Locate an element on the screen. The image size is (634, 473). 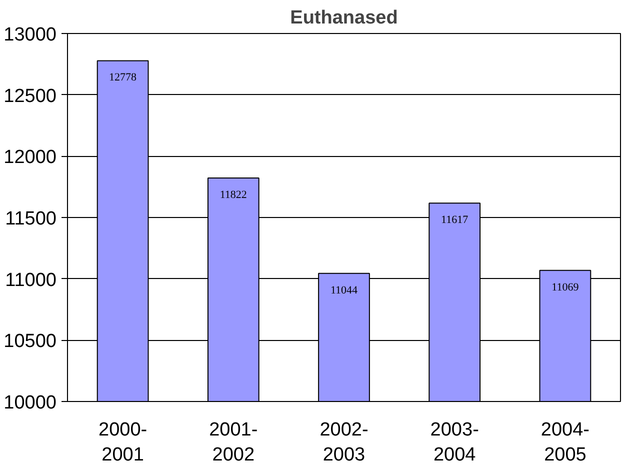
chart-title: Euthanased is located at coordinates (344, 18).